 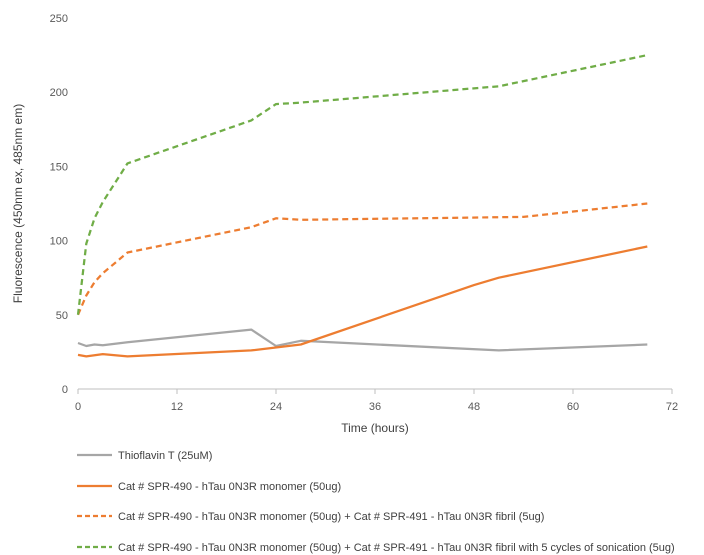 I want to click on legend-label: Thioflavin T (25uM), so click(x=165, y=456).